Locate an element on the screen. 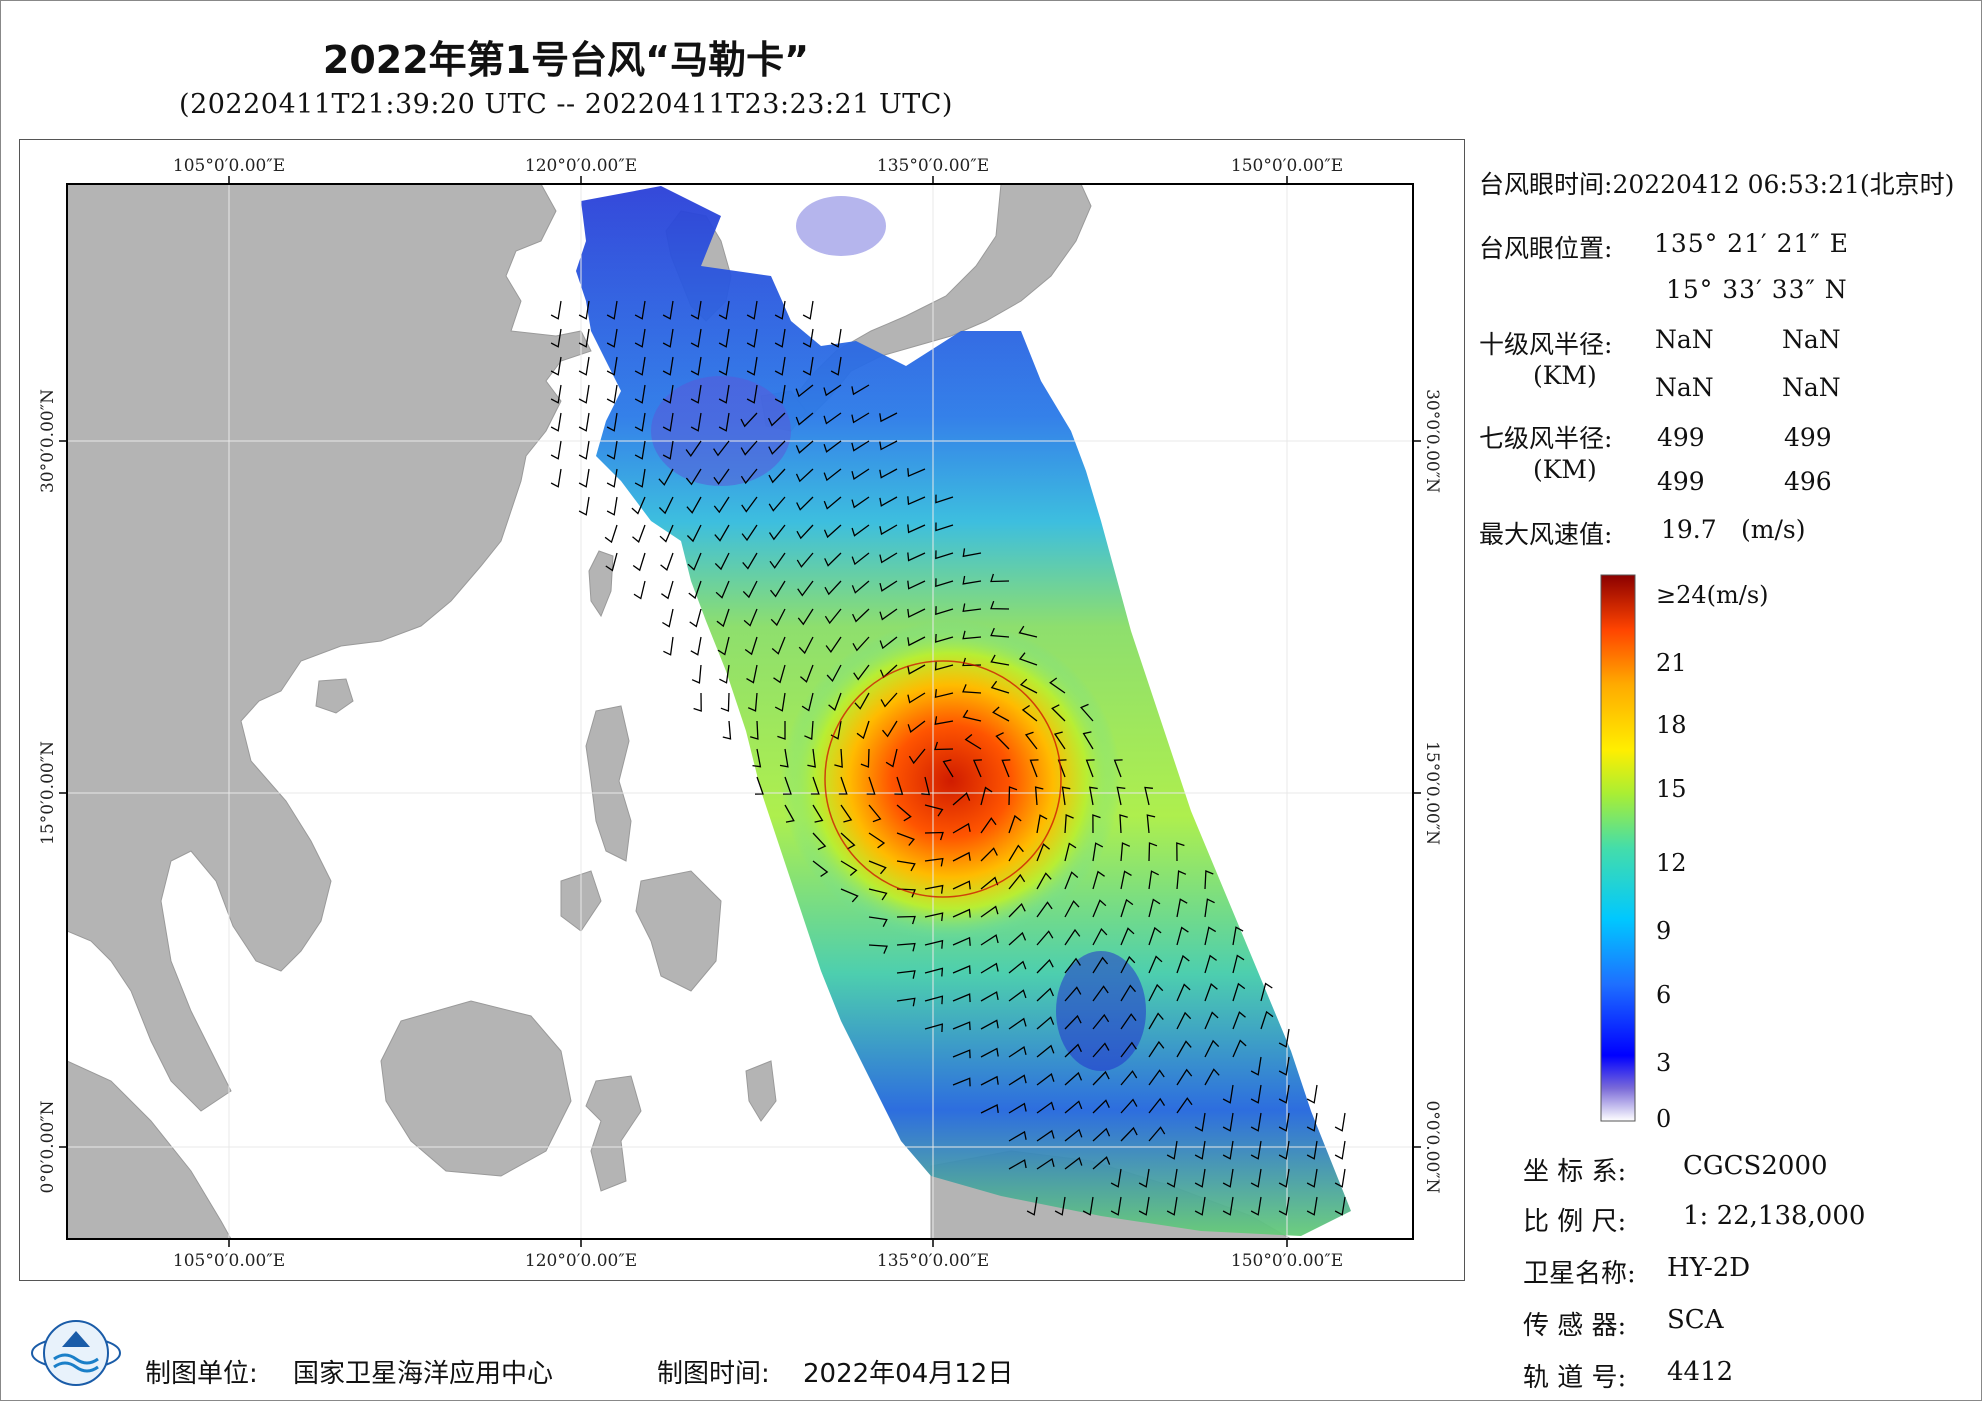 Image resolution: width=1984 pixels, height=1404 pixels. eye-time-label: 台风眼时间: is located at coordinates (1546, 184).